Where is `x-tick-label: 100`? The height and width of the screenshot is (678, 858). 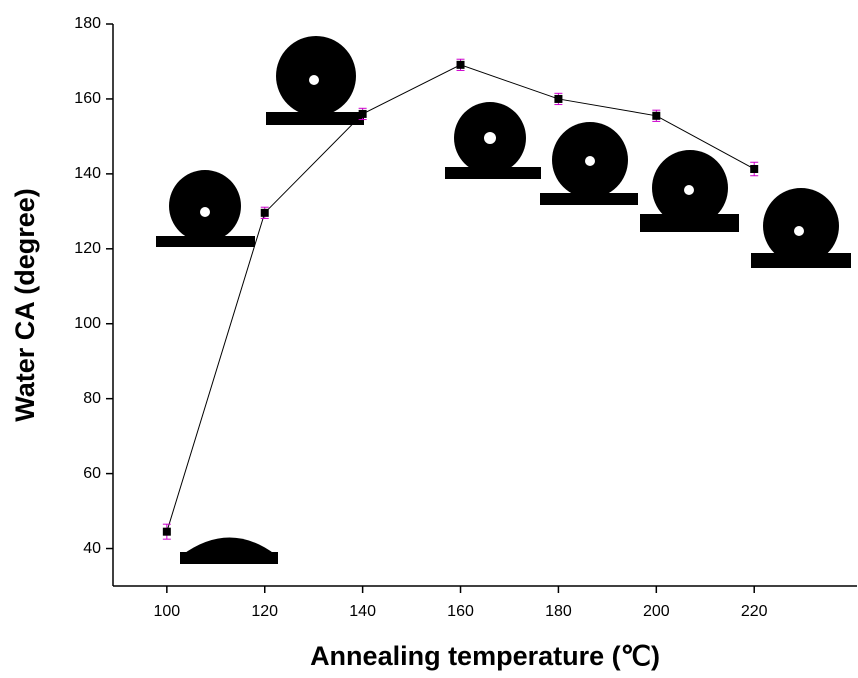 x-tick-label: 100 is located at coordinates (166, 611).